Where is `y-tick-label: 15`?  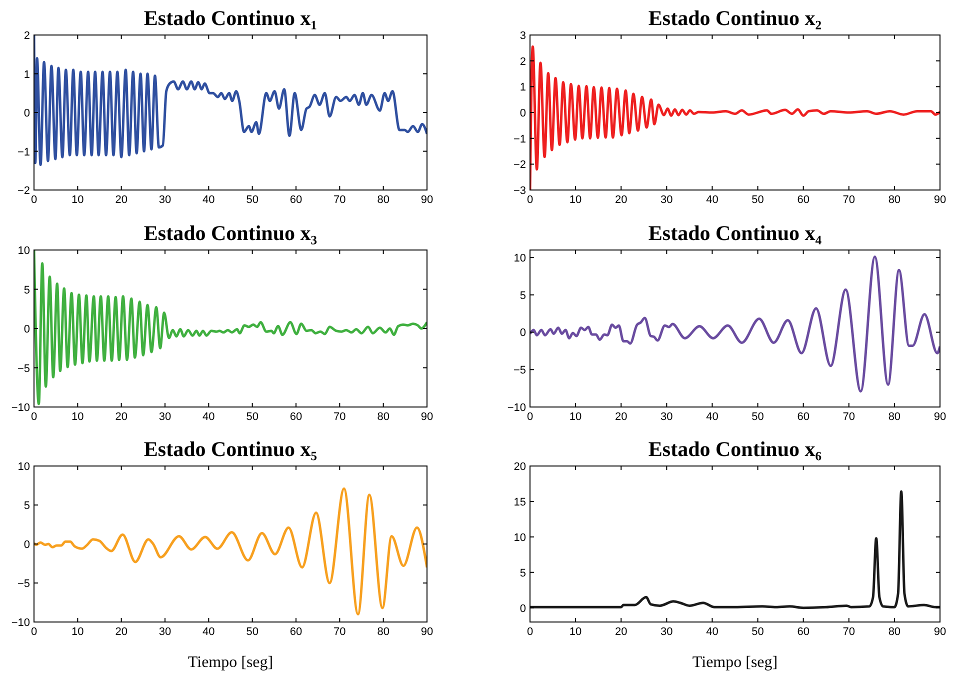
y-tick-label: 15 is located at coordinates (520, 502).